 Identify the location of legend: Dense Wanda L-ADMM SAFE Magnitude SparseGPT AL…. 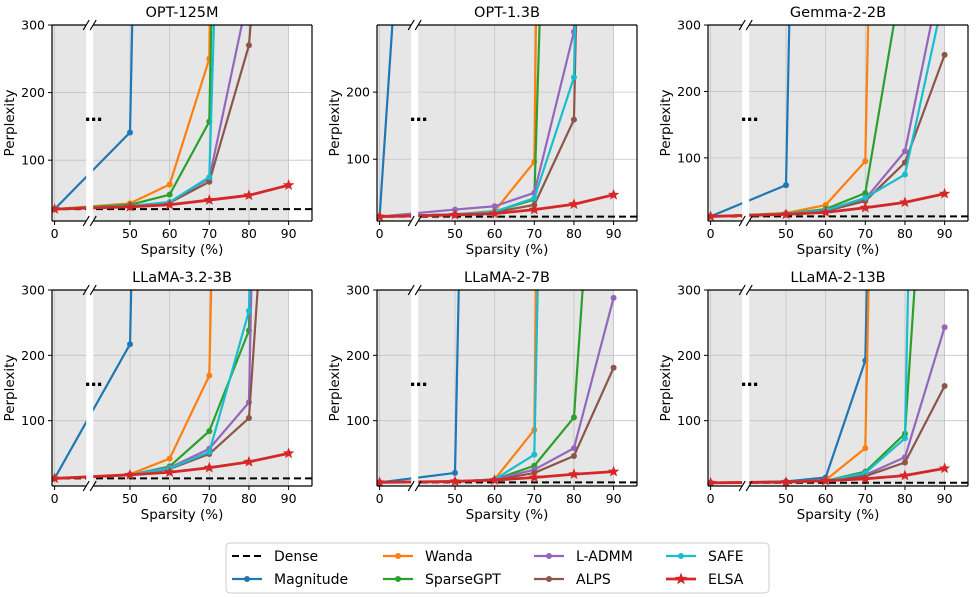
(497, 568).